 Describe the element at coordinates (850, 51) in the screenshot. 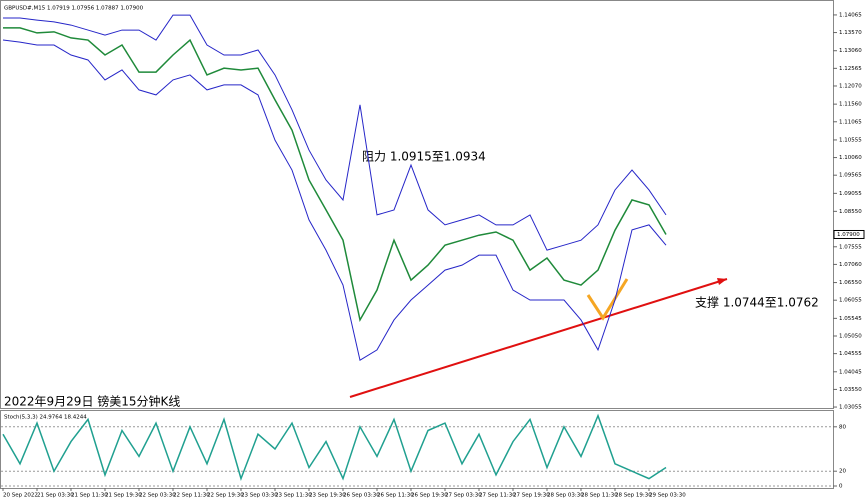

I see `y-tick-label: 1.13060` at that location.